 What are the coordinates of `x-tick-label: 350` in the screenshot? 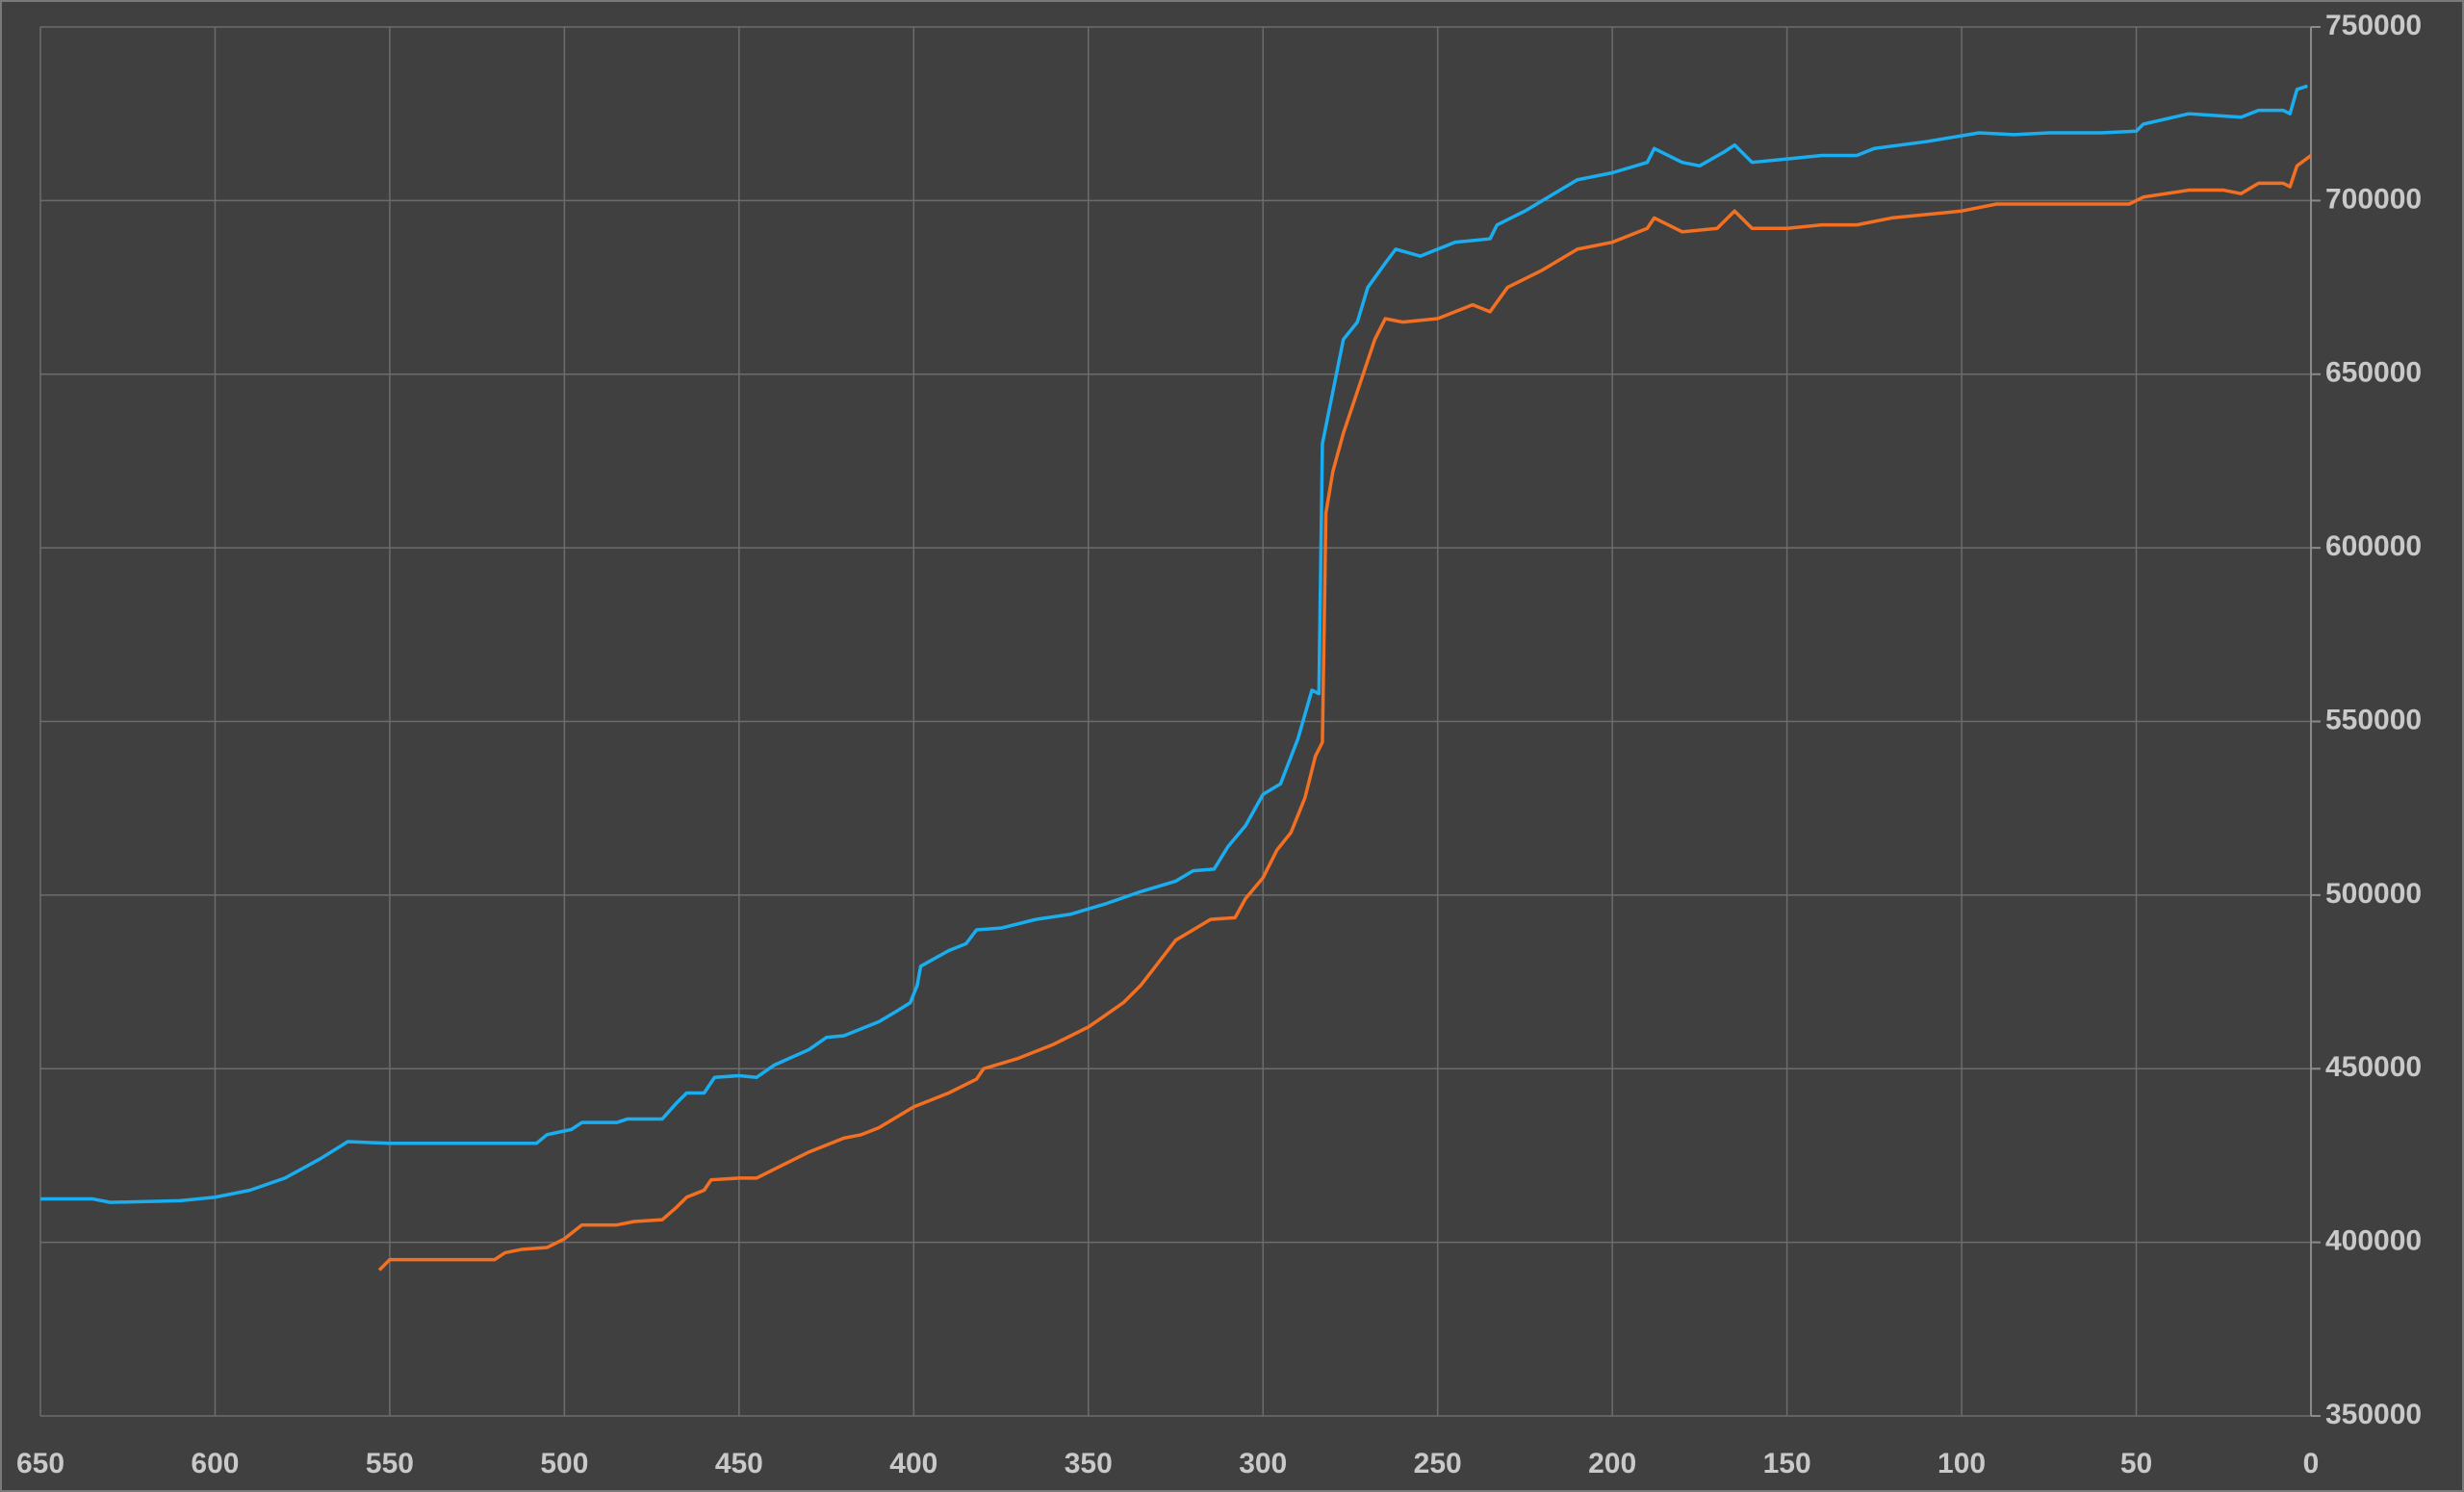 It's located at (1089, 1463).